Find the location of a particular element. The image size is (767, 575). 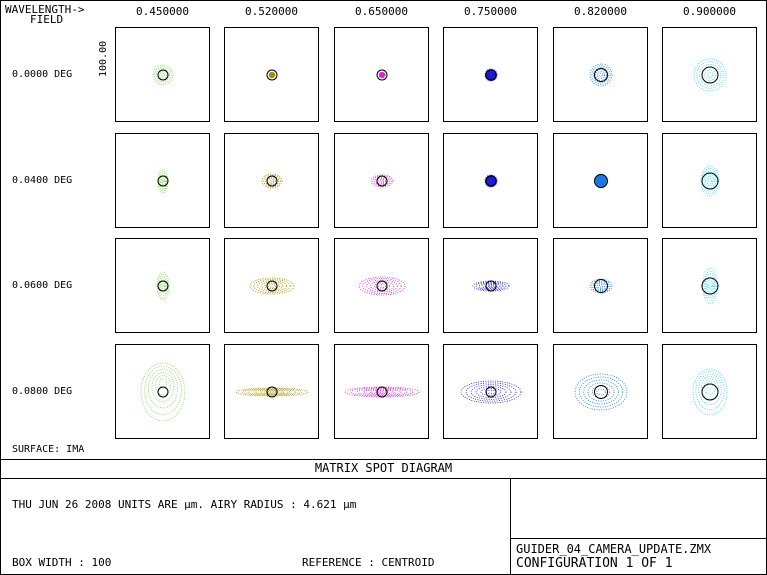

spot-cell-r4-c3 is located at coordinates (381, 391).